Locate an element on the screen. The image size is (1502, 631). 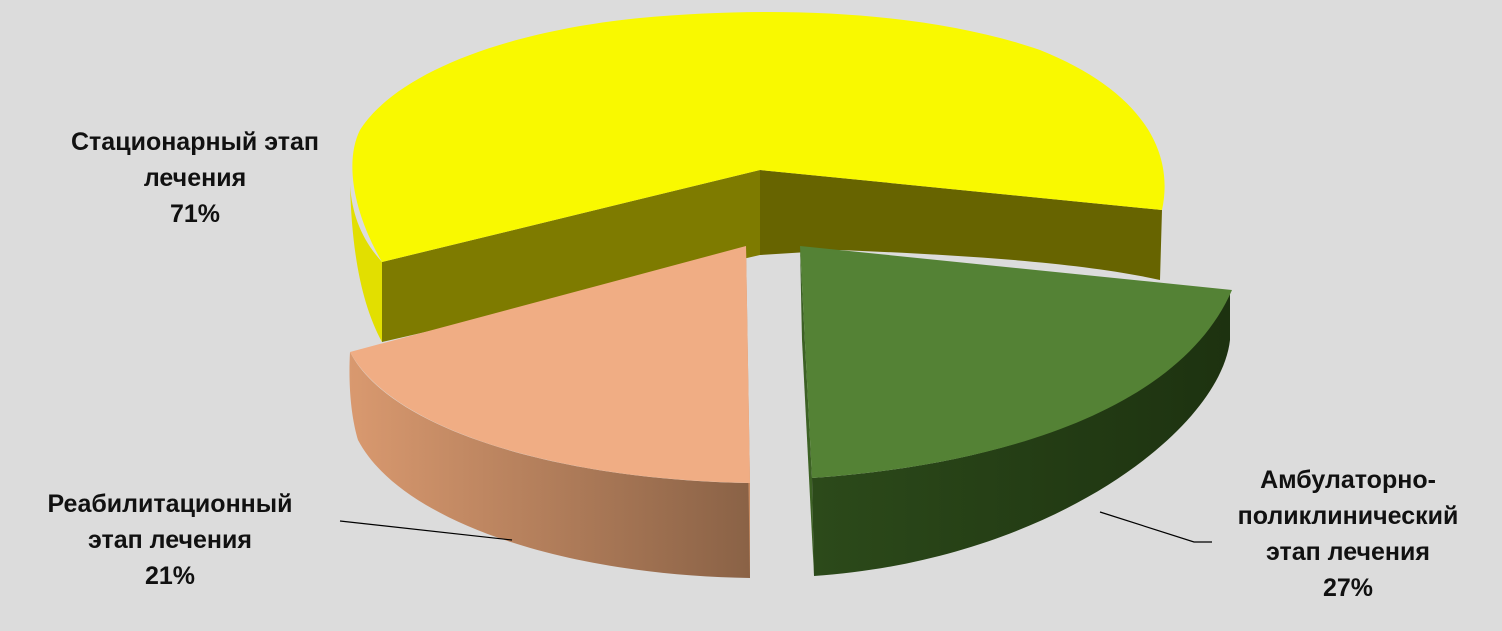
label-inpatient: Стационарный этап лечения 71% is located at coordinates (195, 178).